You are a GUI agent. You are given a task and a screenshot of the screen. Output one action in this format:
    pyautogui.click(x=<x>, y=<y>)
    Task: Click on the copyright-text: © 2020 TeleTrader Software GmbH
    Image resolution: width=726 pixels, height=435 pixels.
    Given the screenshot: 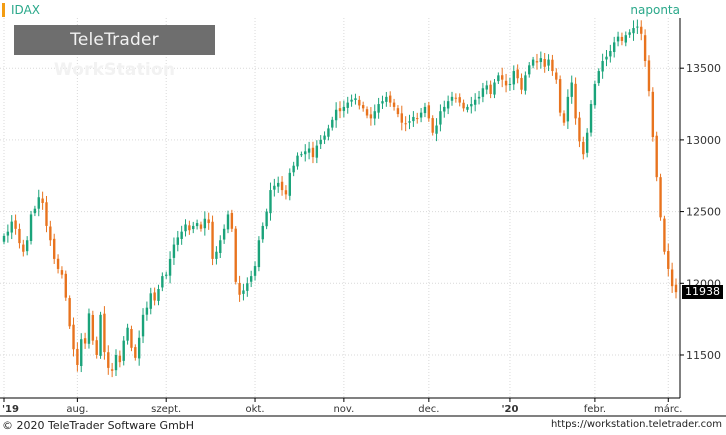 What is the action you would take?
    pyautogui.click(x=98, y=425)
    